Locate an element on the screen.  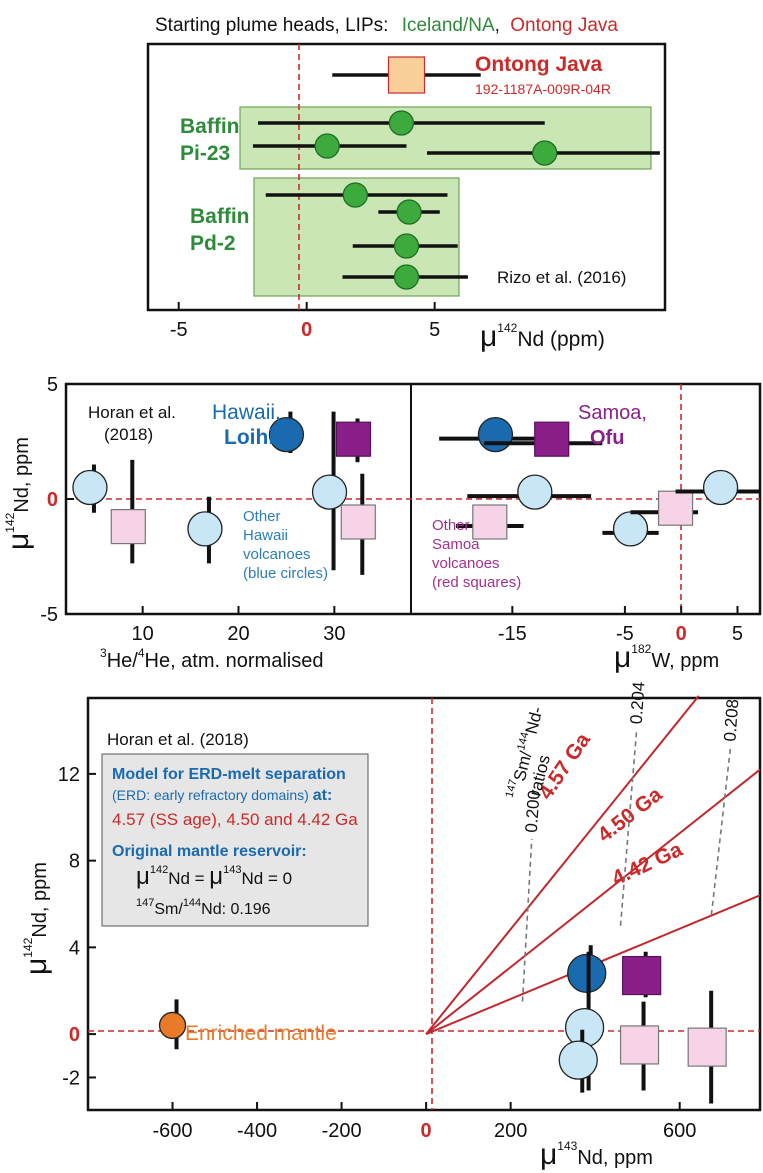
p4-ratio-sup2: 144 is located at coordinates (192, 903).